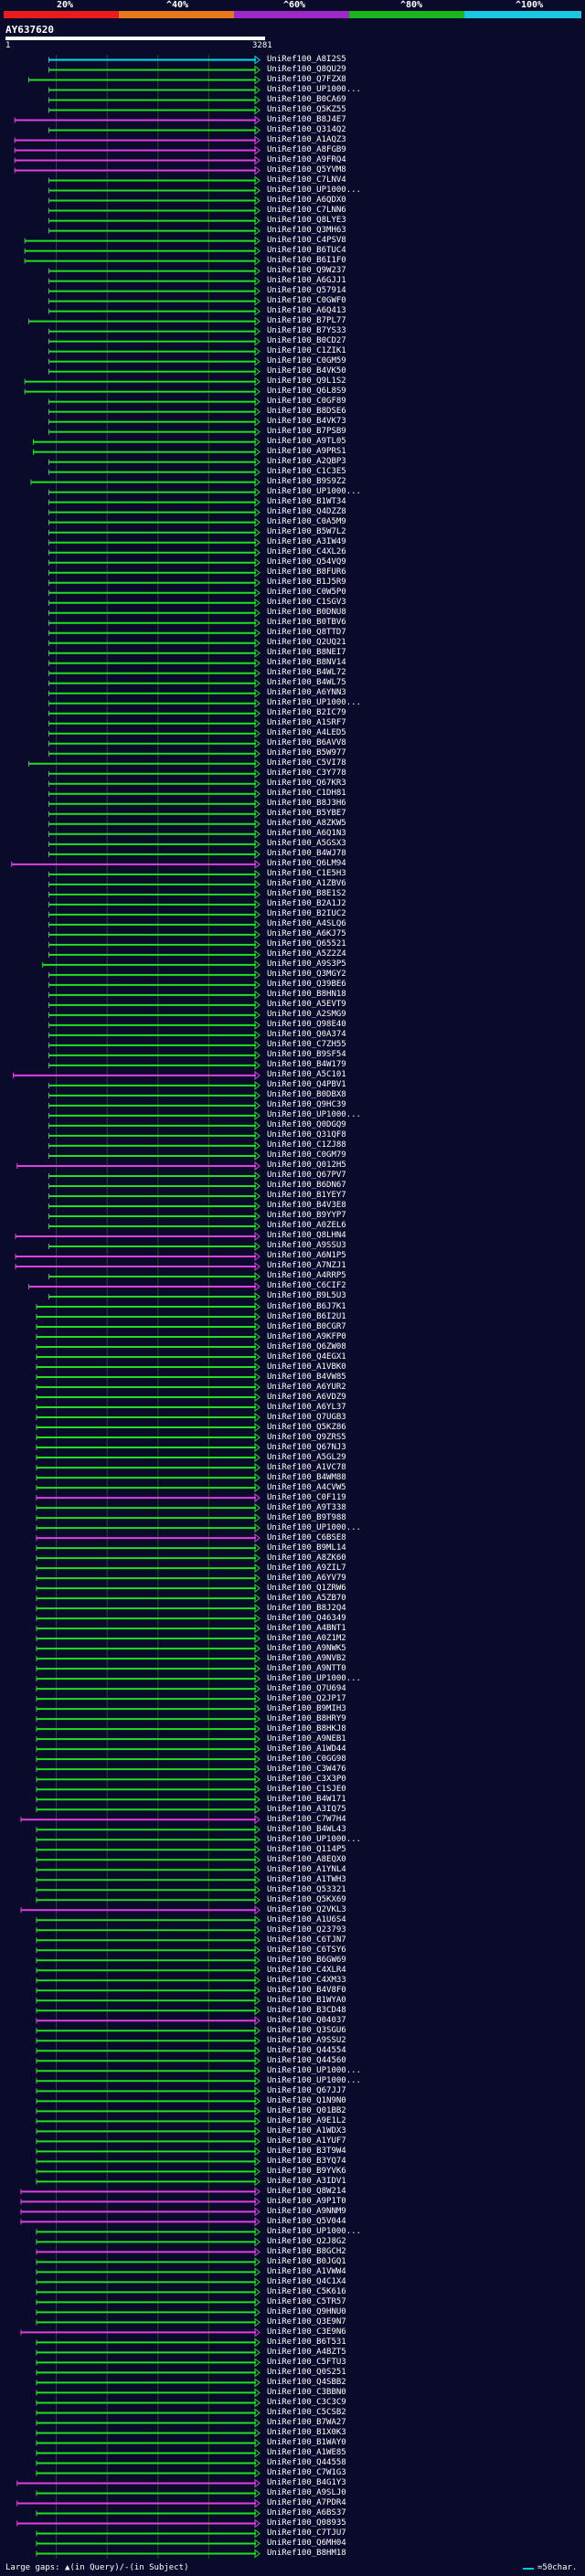  I want to click on hit-label: UniRef100_Q6LM94, so click(307, 864).